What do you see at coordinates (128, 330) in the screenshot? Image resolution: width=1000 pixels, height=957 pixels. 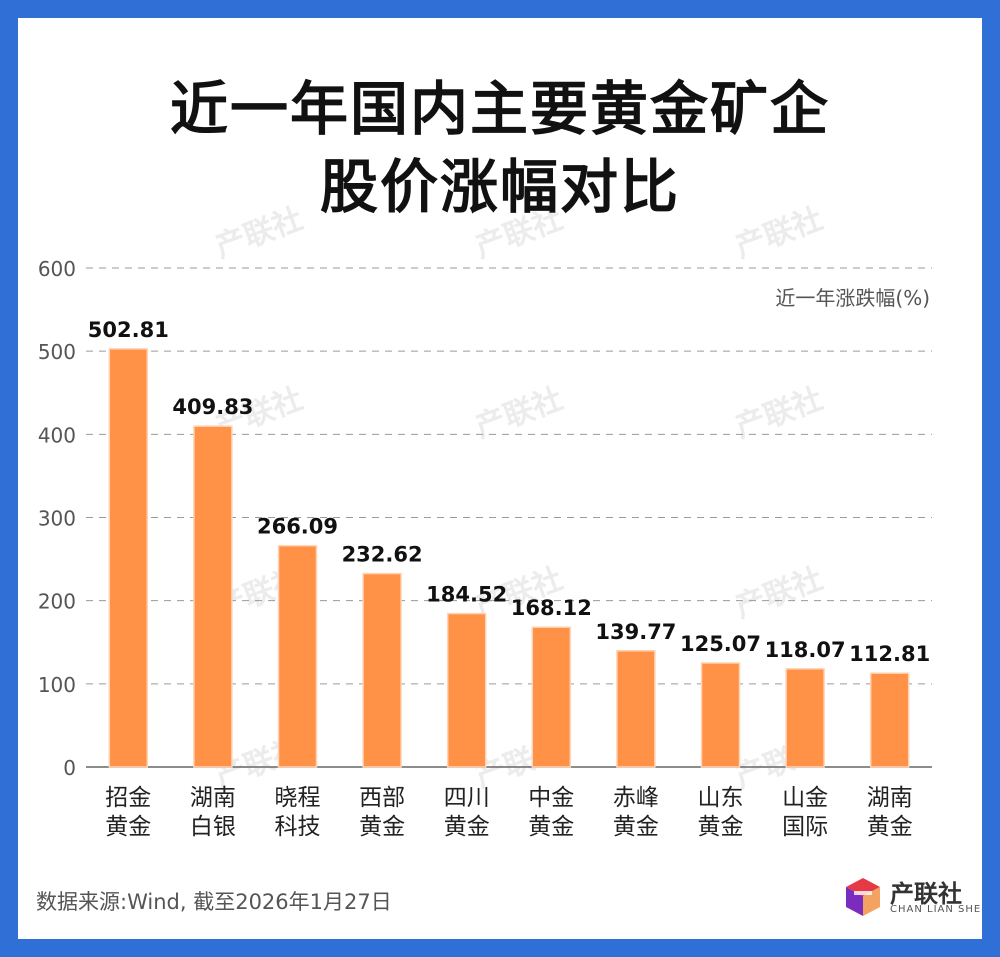 I see `bar-value-label: 502.81` at bounding box center [128, 330].